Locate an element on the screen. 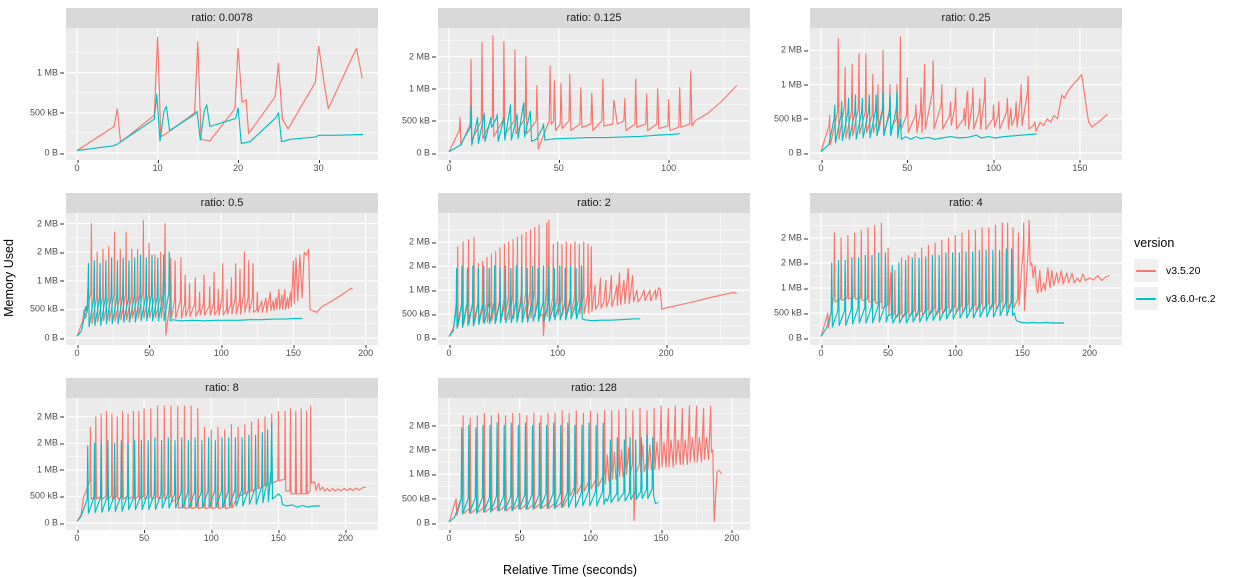 The width and height of the screenshot is (1244, 577). x-axis-ticks: 0 50 100 is located at coordinates (594, 167).